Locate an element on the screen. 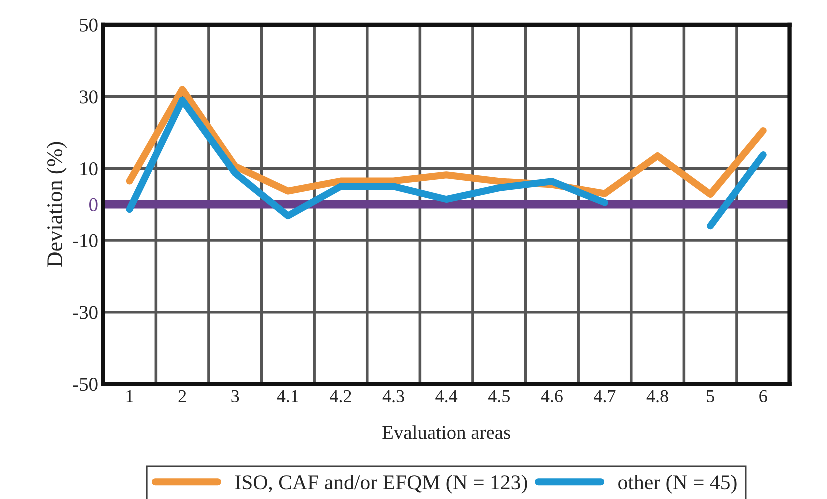 The image size is (827, 499). x-tick-label: 3 is located at coordinates (236, 396).